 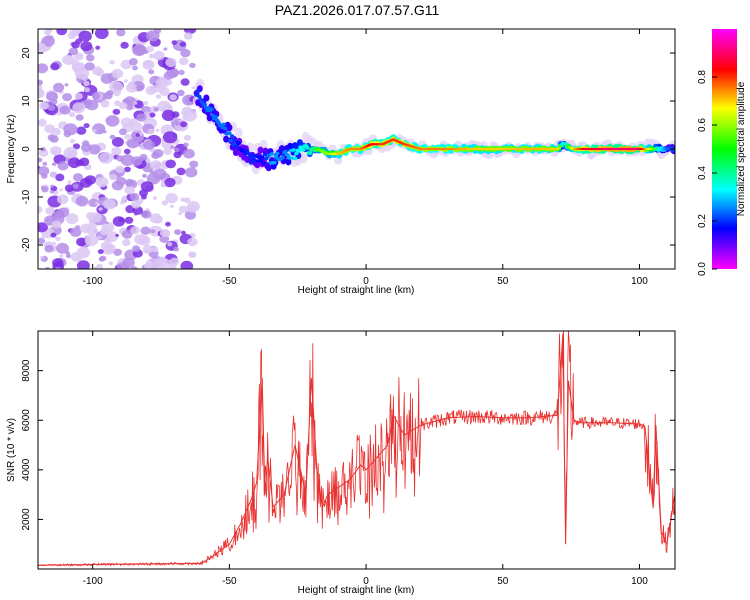 I want to click on colorbar-tick-label: 0.0, so click(x=702, y=269).